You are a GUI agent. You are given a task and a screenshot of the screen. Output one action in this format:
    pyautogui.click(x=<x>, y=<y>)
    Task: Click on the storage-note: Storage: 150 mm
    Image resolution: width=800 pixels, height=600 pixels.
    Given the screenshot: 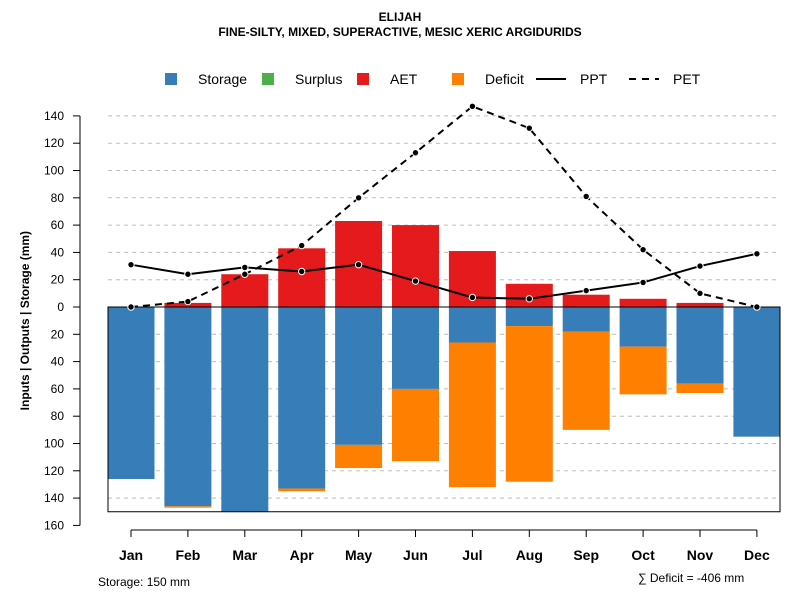 What is the action you would take?
    pyautogui.click(x=144, y=582)
    